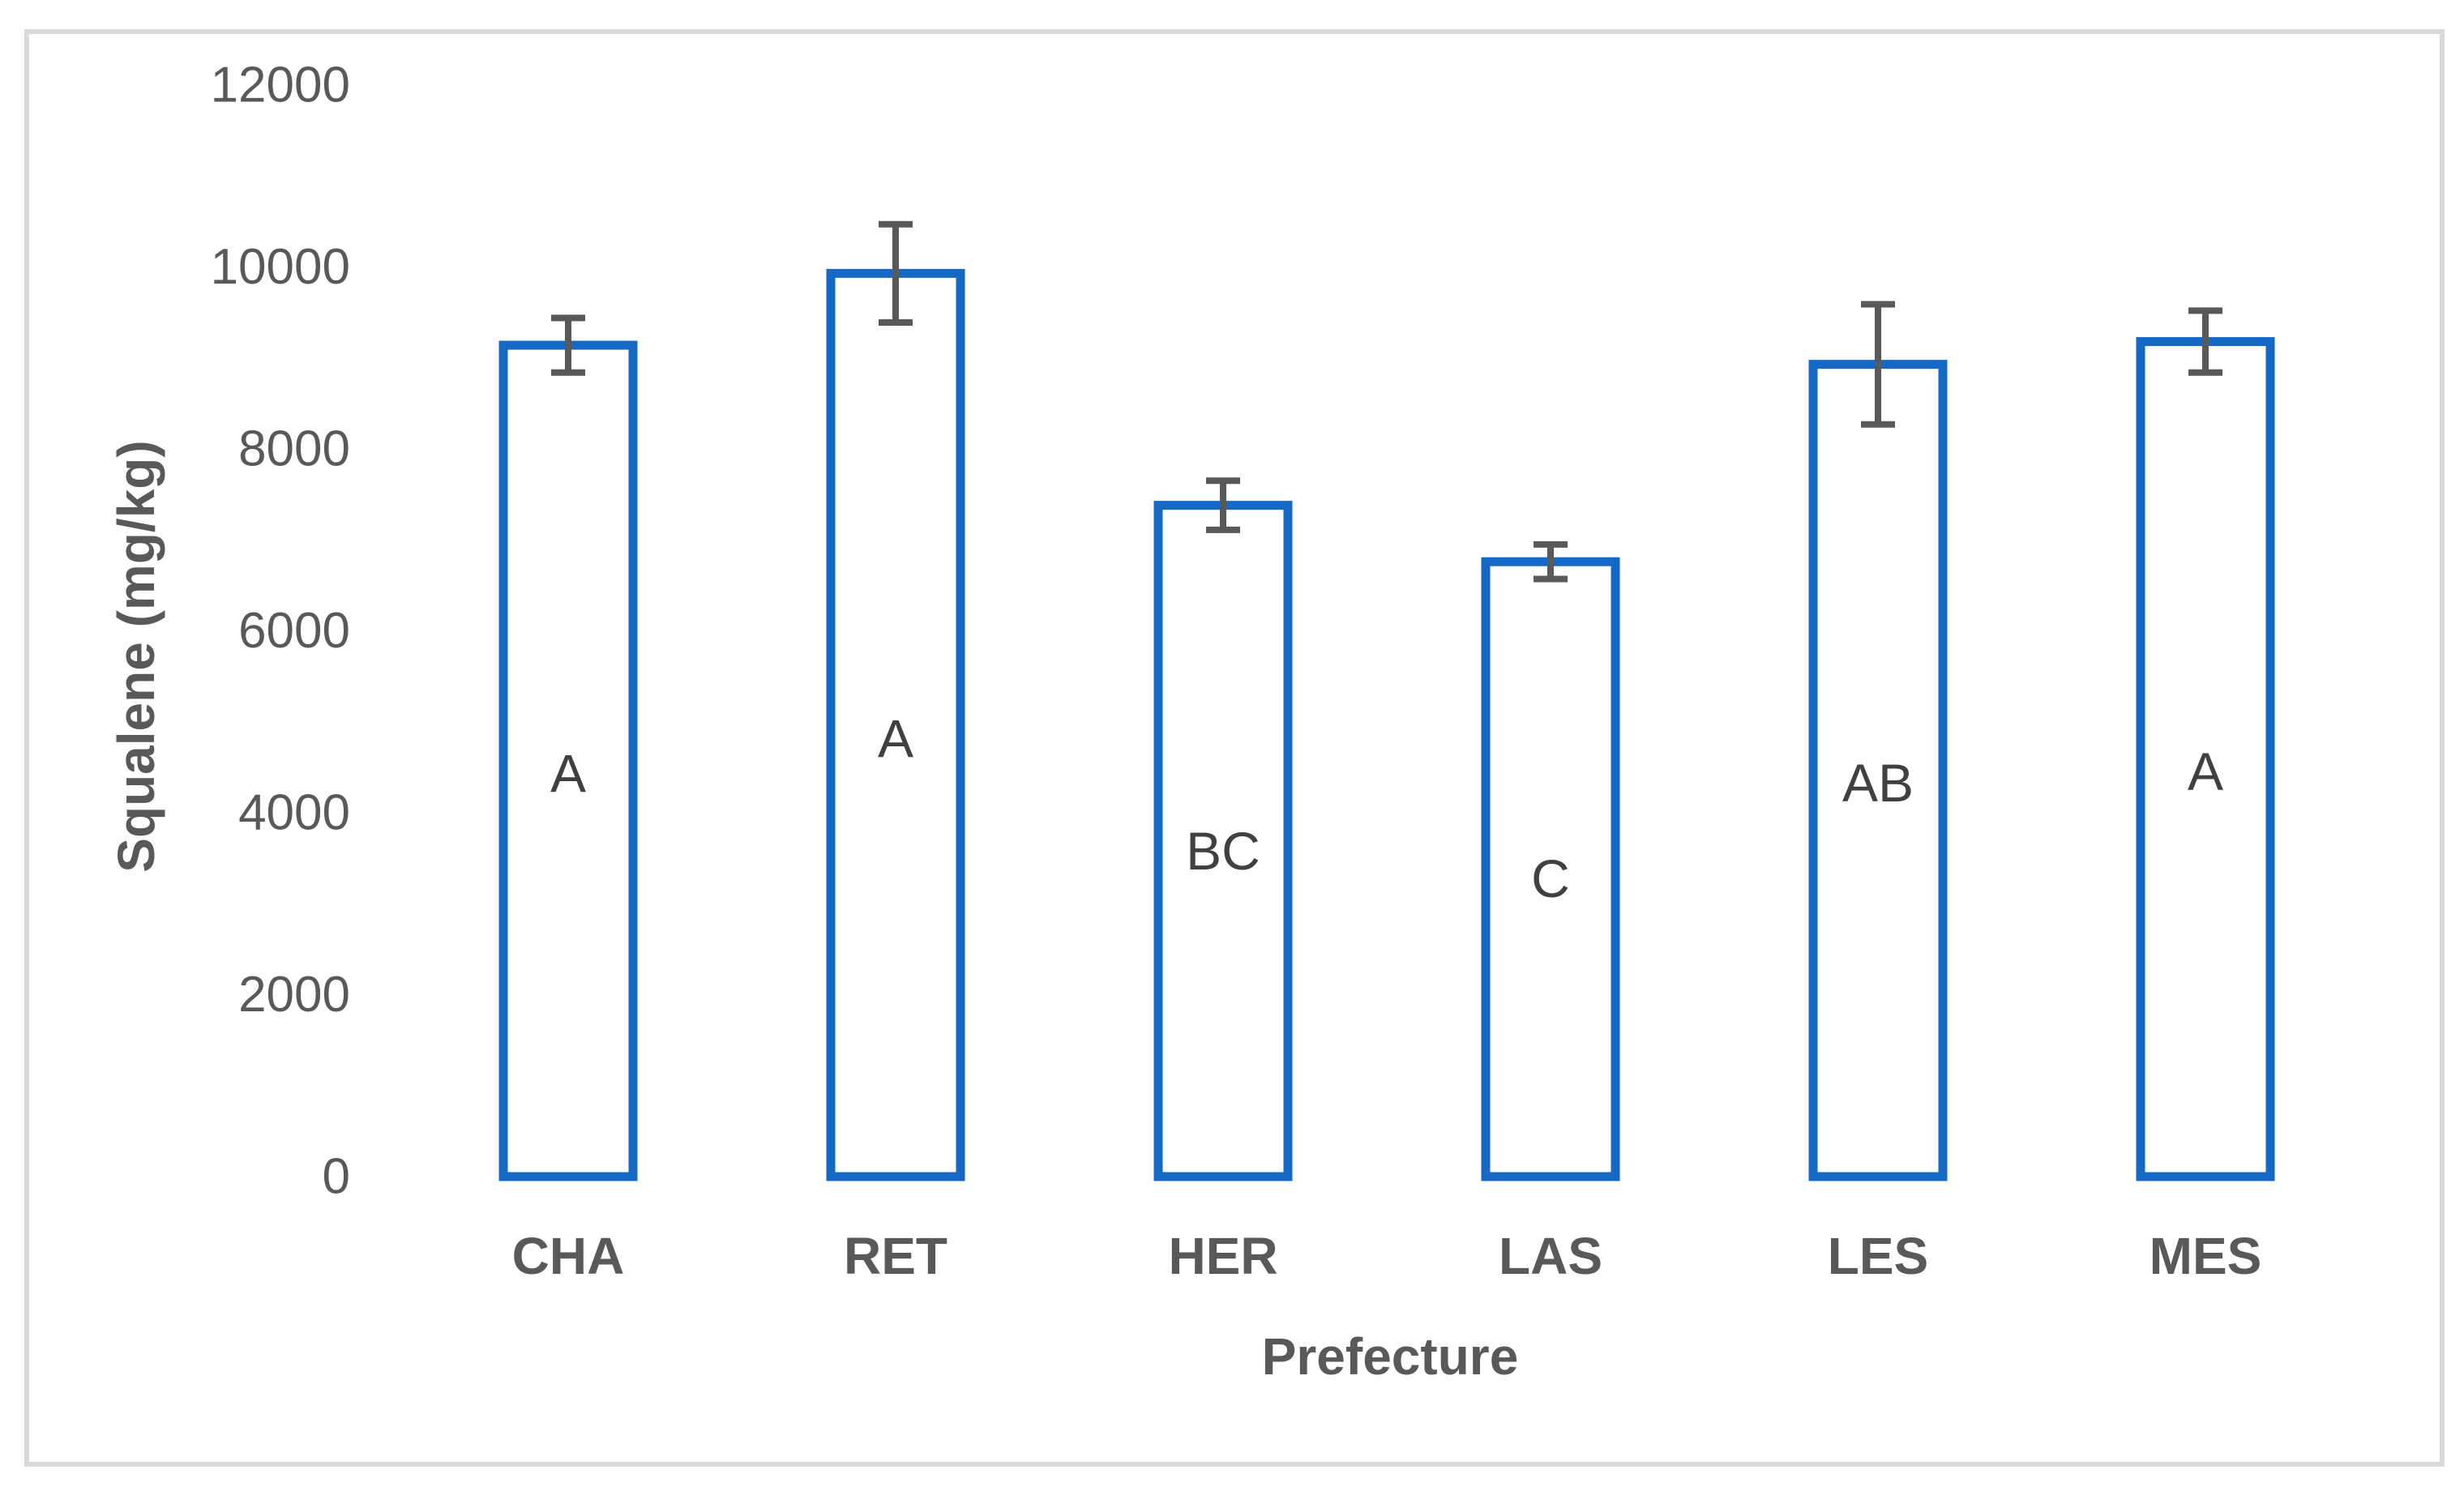 The image size is (2464, 1491). What do you see at coordinates (294, 813) in the screenshot?
I see `y-tick-label: 4000` at bounding box center [294, 813].